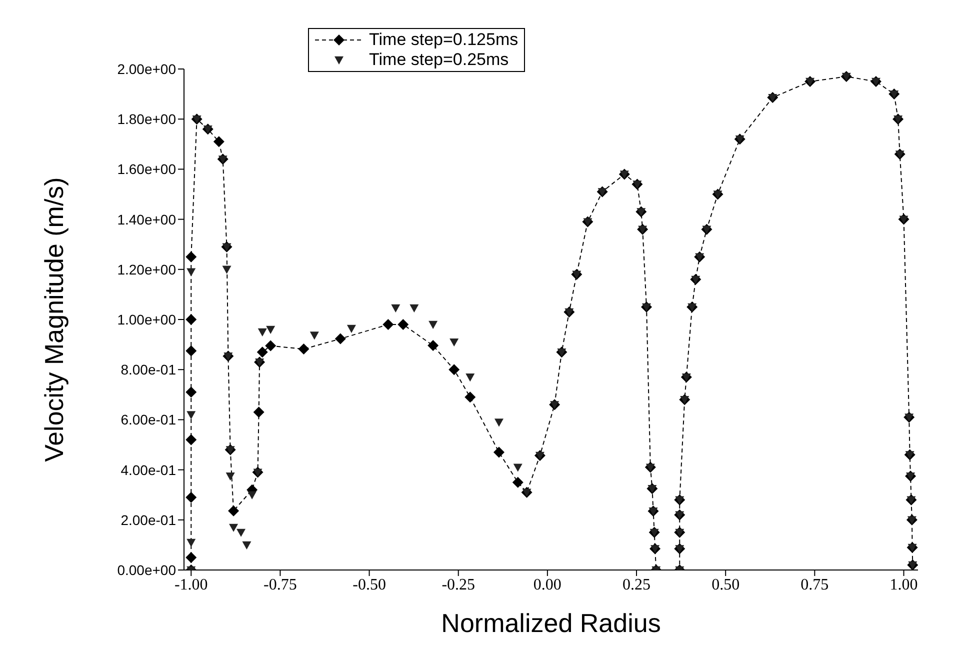  What do you see at coordinates (148, 420) in the screenshot?
I see `y-tick-label: 6.00e-01` at bounding box center [148, 420].